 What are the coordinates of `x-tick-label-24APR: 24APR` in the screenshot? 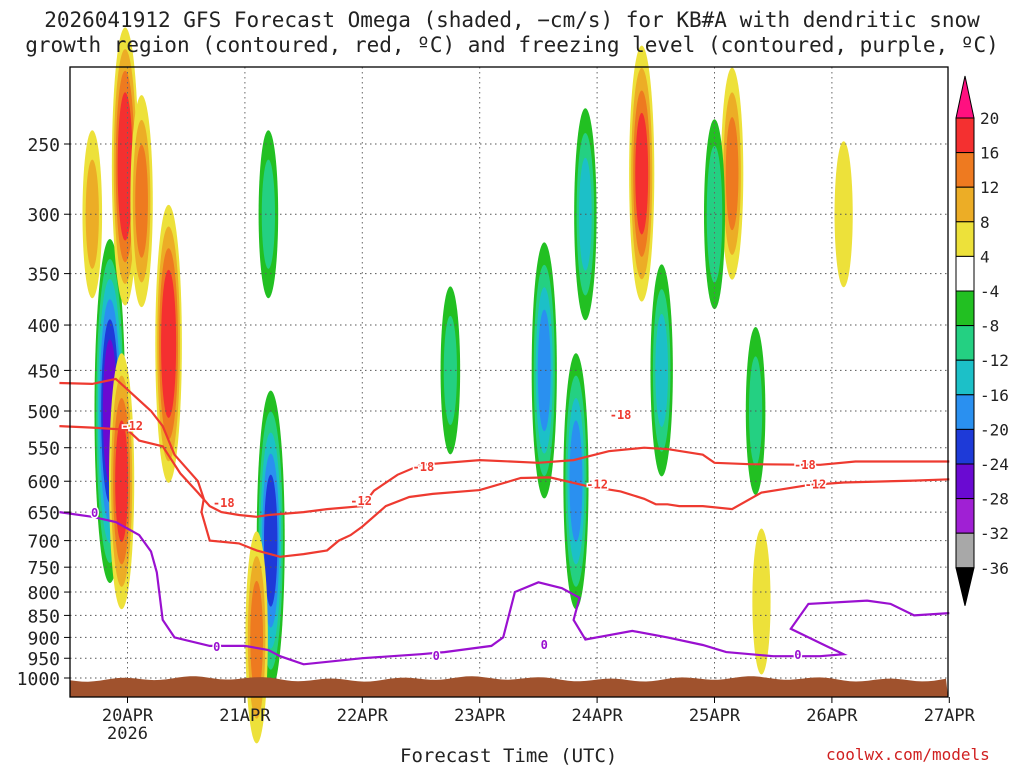 It's located at (598, 716).